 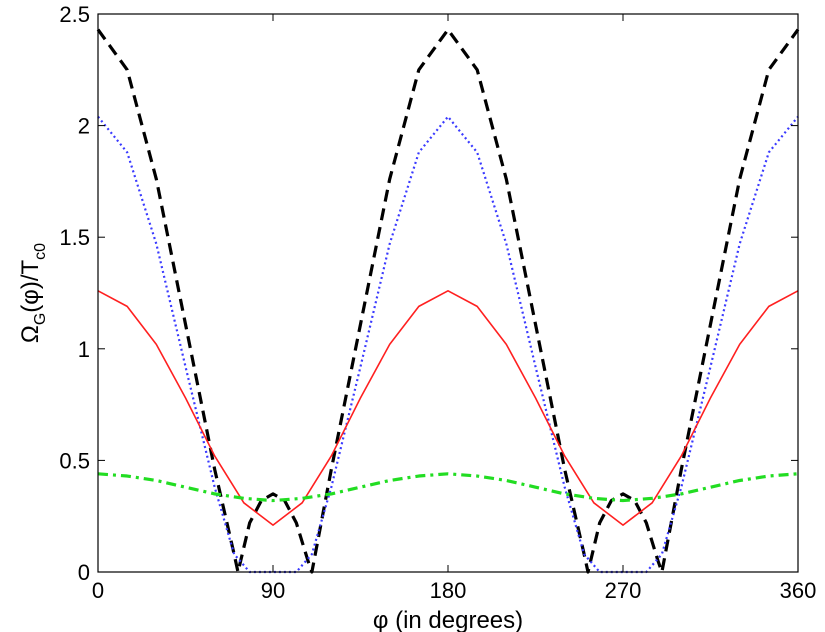 What do you see at coordinates (448, 590) in the screenshot?
I see `x-tick-label: 180` at bounding box center [448, 590].